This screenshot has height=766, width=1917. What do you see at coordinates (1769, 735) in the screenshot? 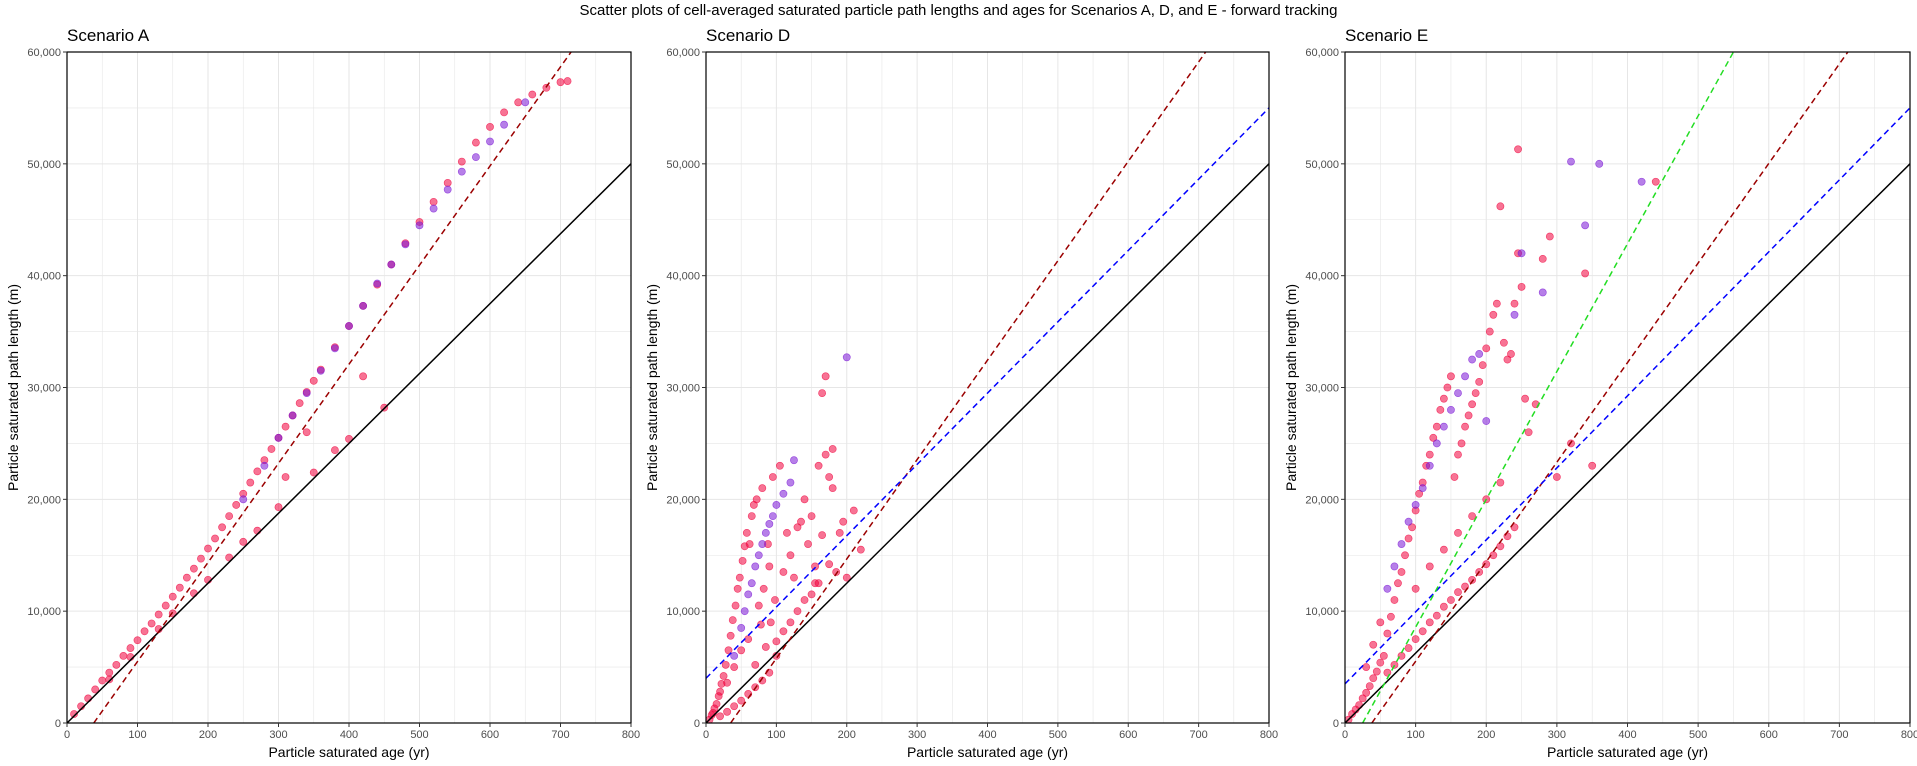
I see `x-tick-label: 600` at bounding box center [1769, 735].